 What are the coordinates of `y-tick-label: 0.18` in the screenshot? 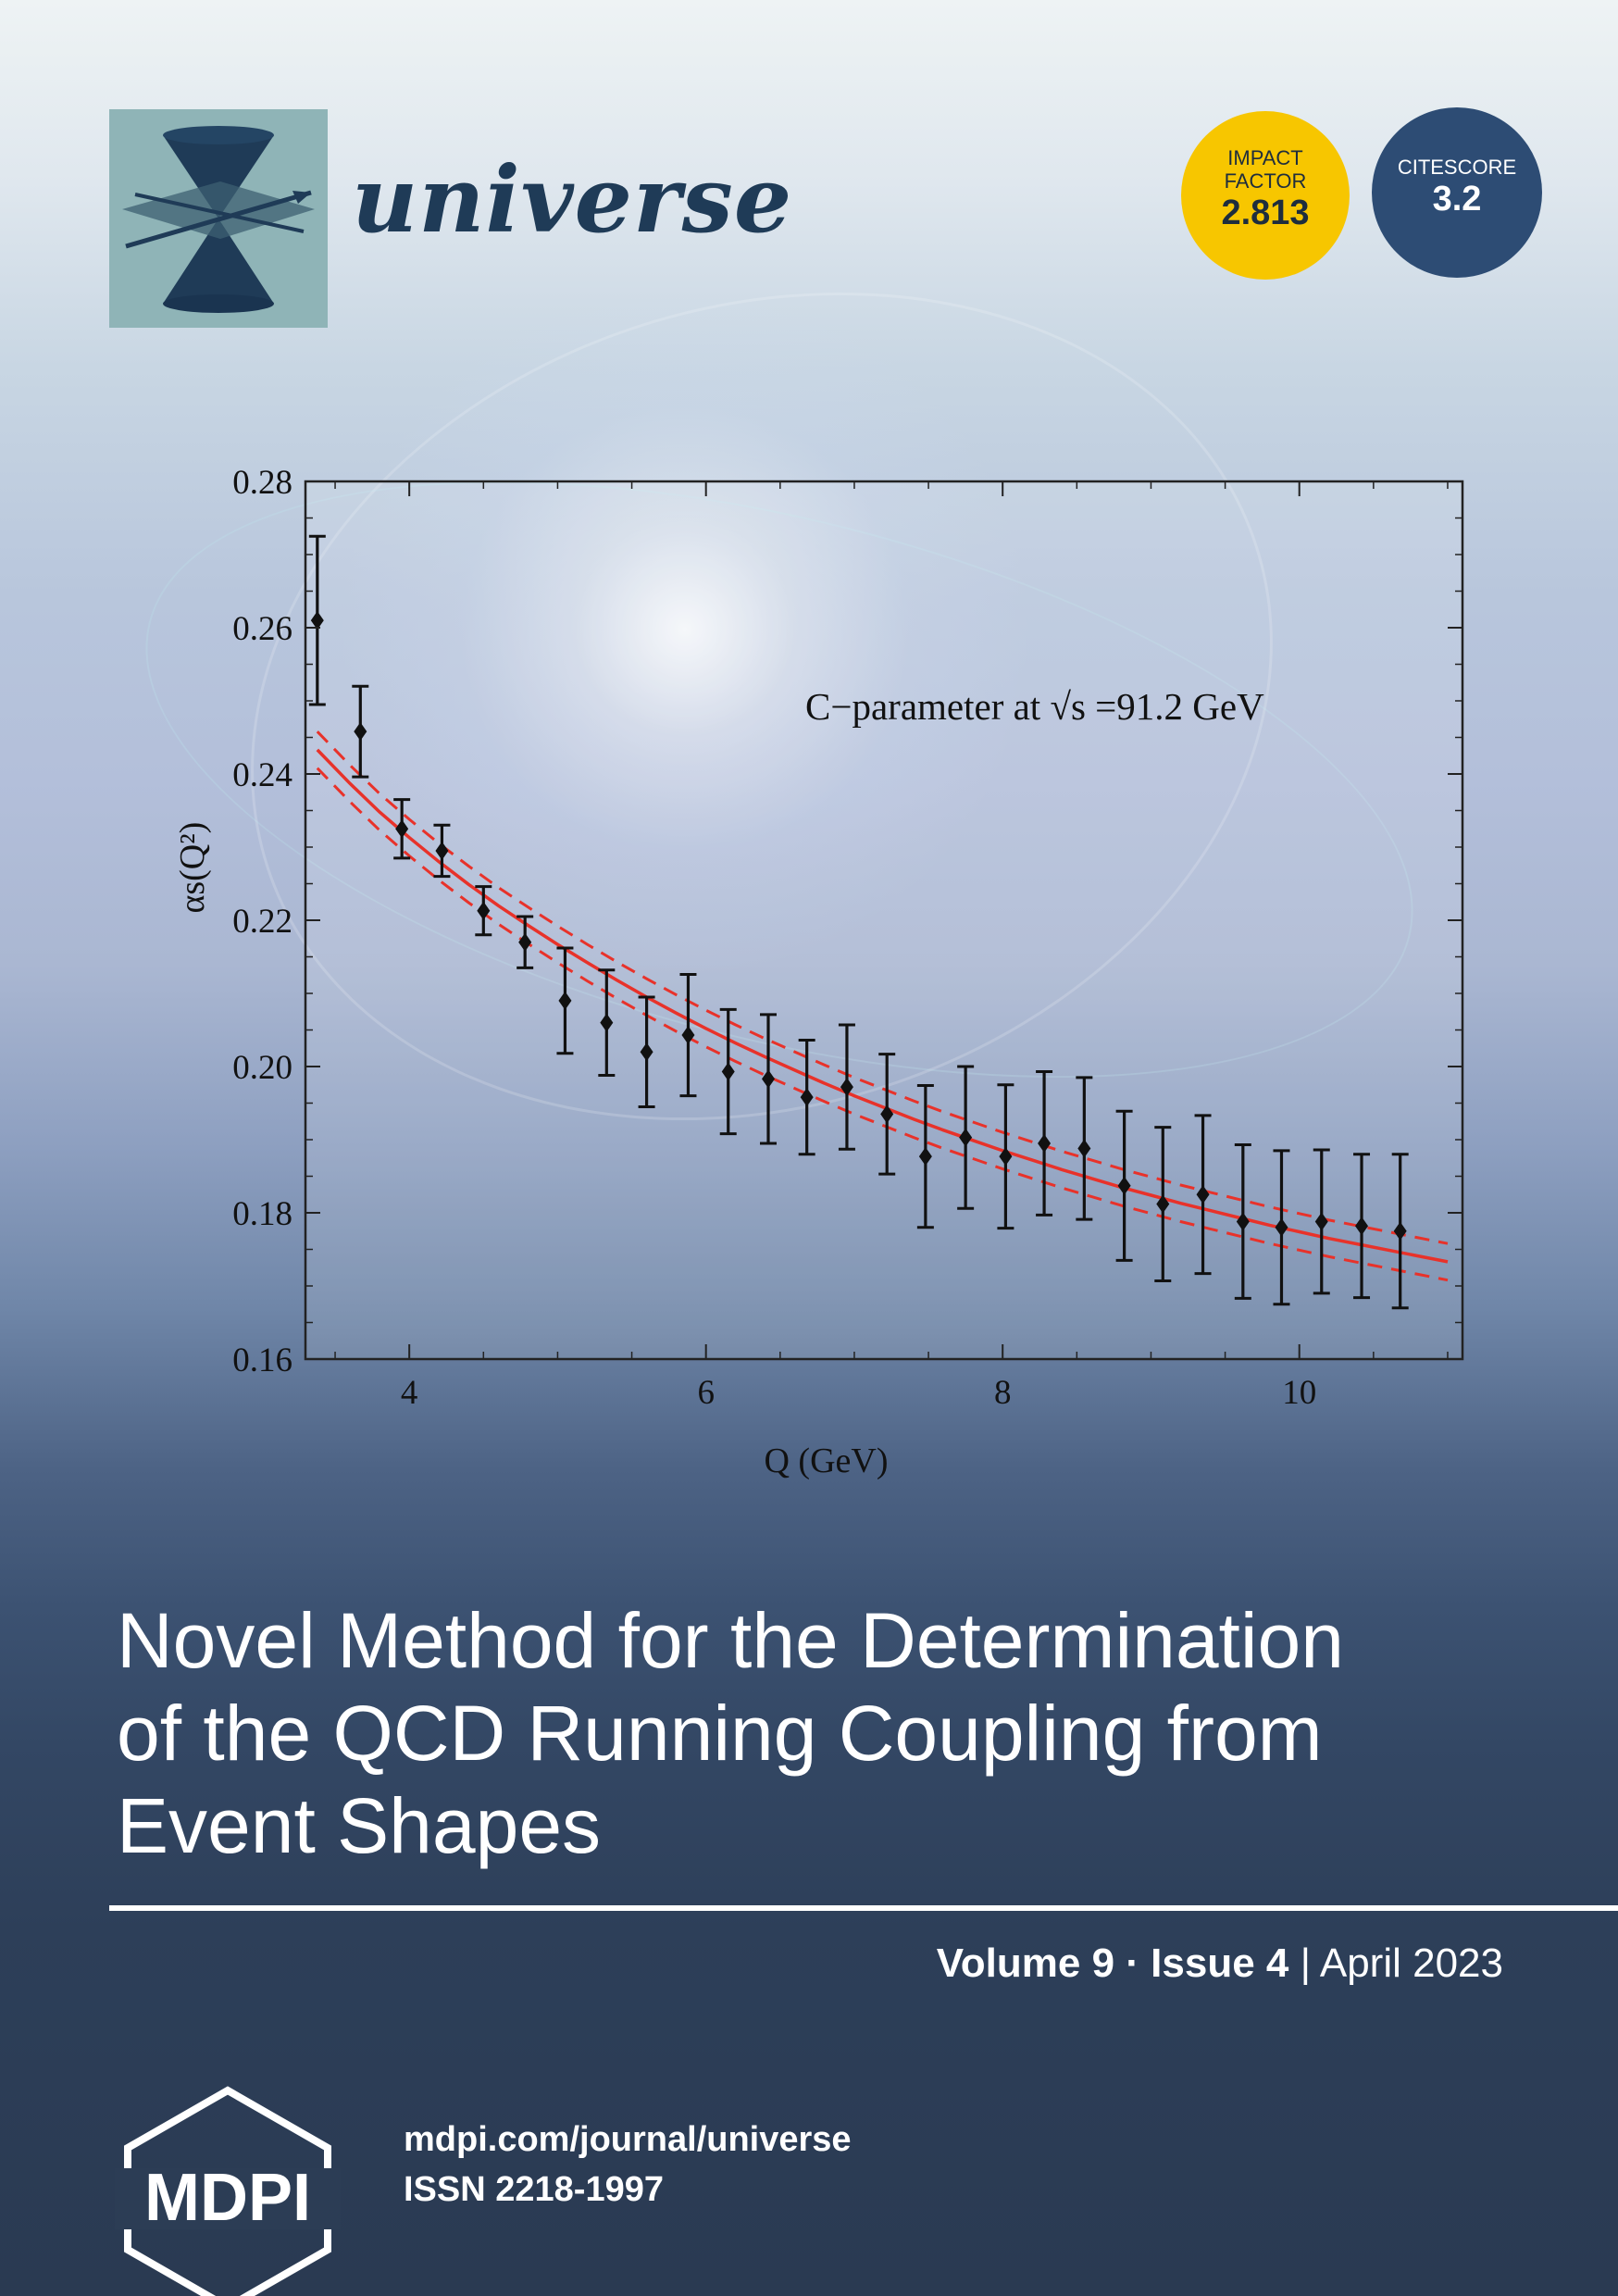 It's located at (262, 1214).